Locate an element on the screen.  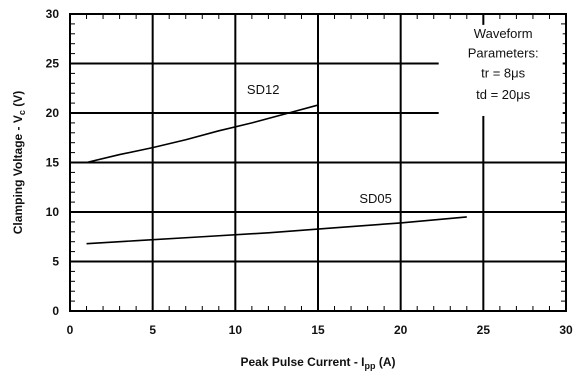
waveform-parameters-note: Waveform Parameters: tr = 8μs td = 20μs is located at coordinates (503, 64).